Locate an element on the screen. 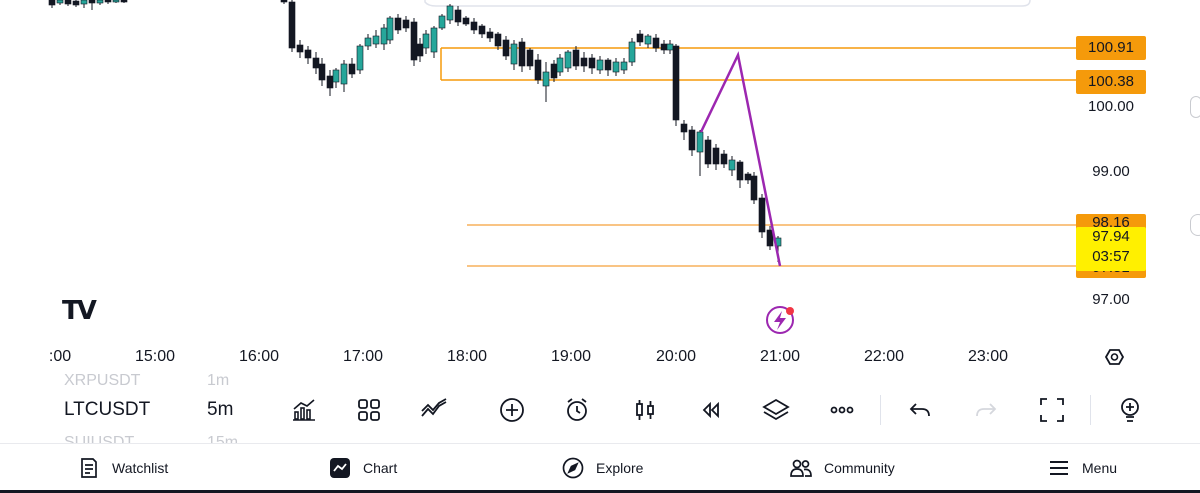 The height and width of the screenshot is (493, 1200). level-tag-lower: 100.38 is located at coordinates (1111, 82).